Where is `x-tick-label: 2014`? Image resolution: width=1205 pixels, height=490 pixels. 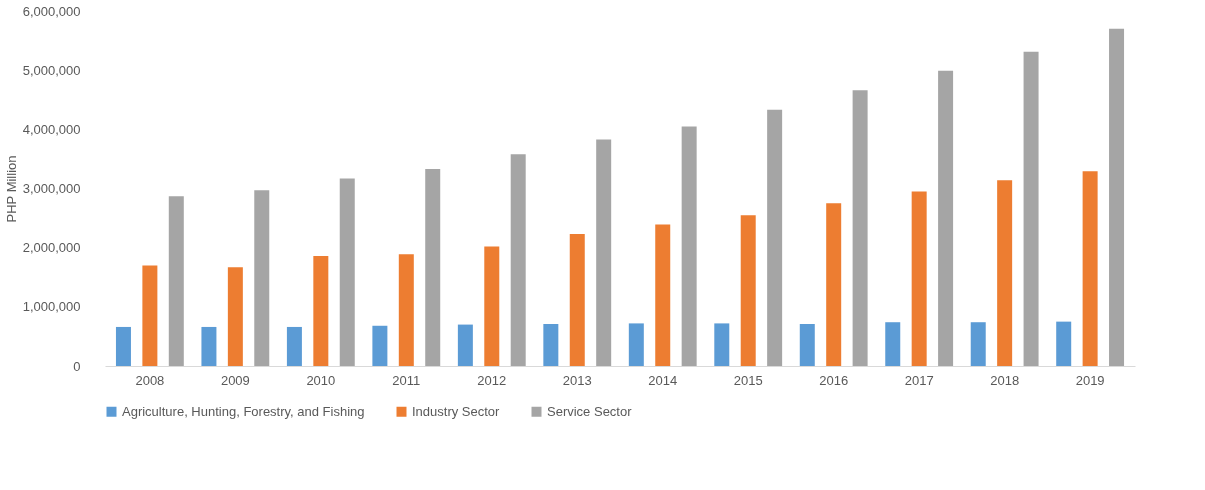
x-tick-label: 2014 is located at coordinates (663, 380).